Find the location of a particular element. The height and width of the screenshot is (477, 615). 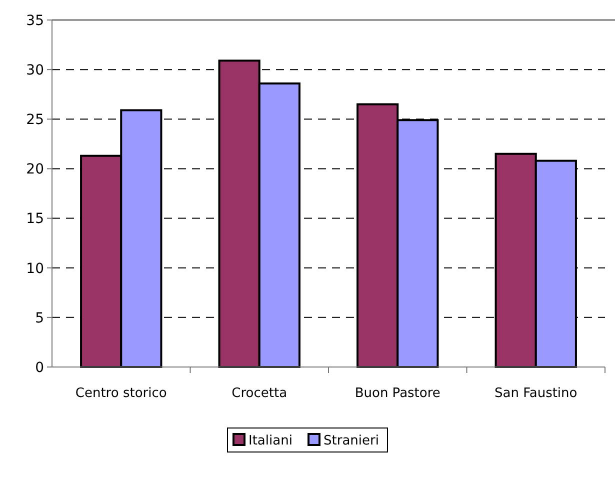

y-tick-label: 10 is located at coordinates (35, 268).